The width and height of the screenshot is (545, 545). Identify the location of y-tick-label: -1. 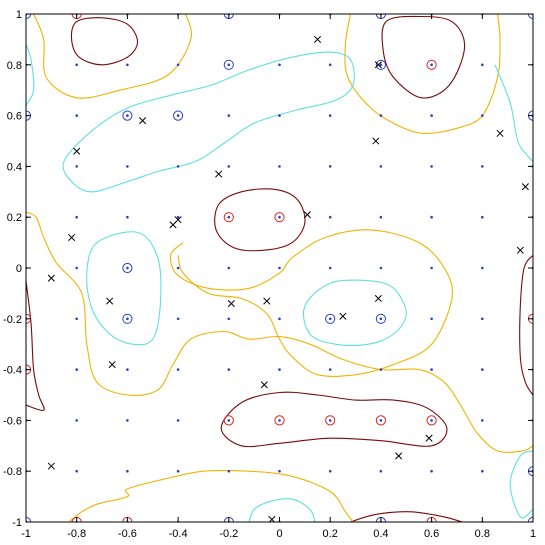
(17, 523).